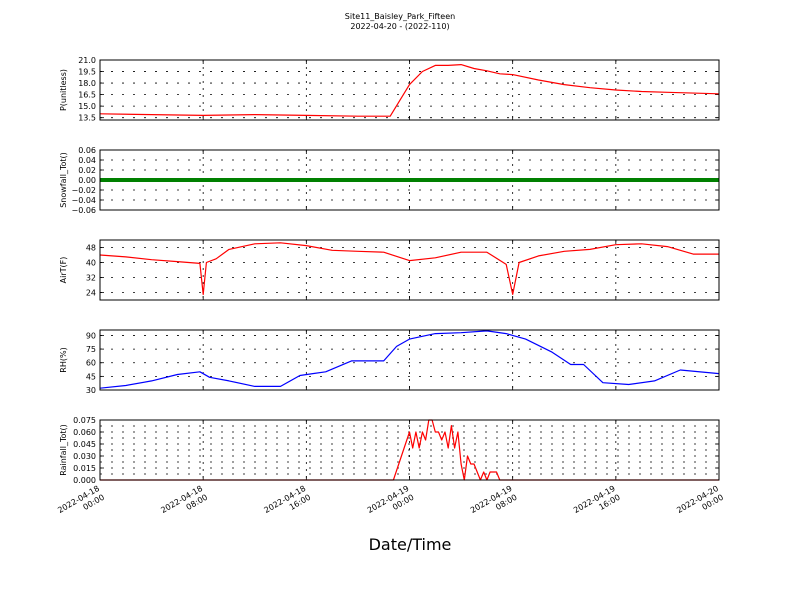  Describe the element at coordinates (91, 363) in the screenshot. I see `y-tick-label: 60` at that location.